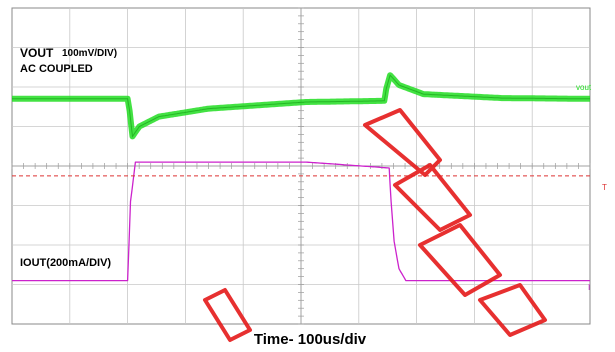 This screenshot has height=352, width=615. Describe the element at coordinates (37, 53) in the screenshot. I see `vout-label: VOUT` at that location.